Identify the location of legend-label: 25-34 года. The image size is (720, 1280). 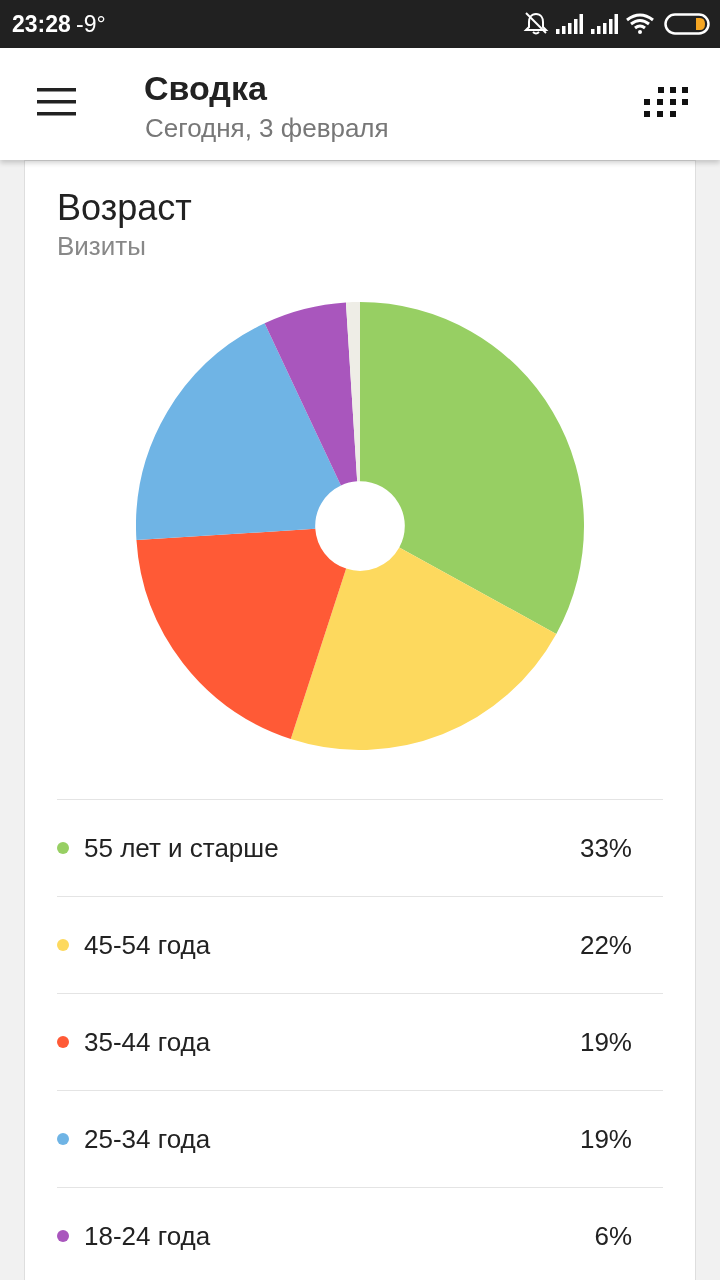
(147, 1139).